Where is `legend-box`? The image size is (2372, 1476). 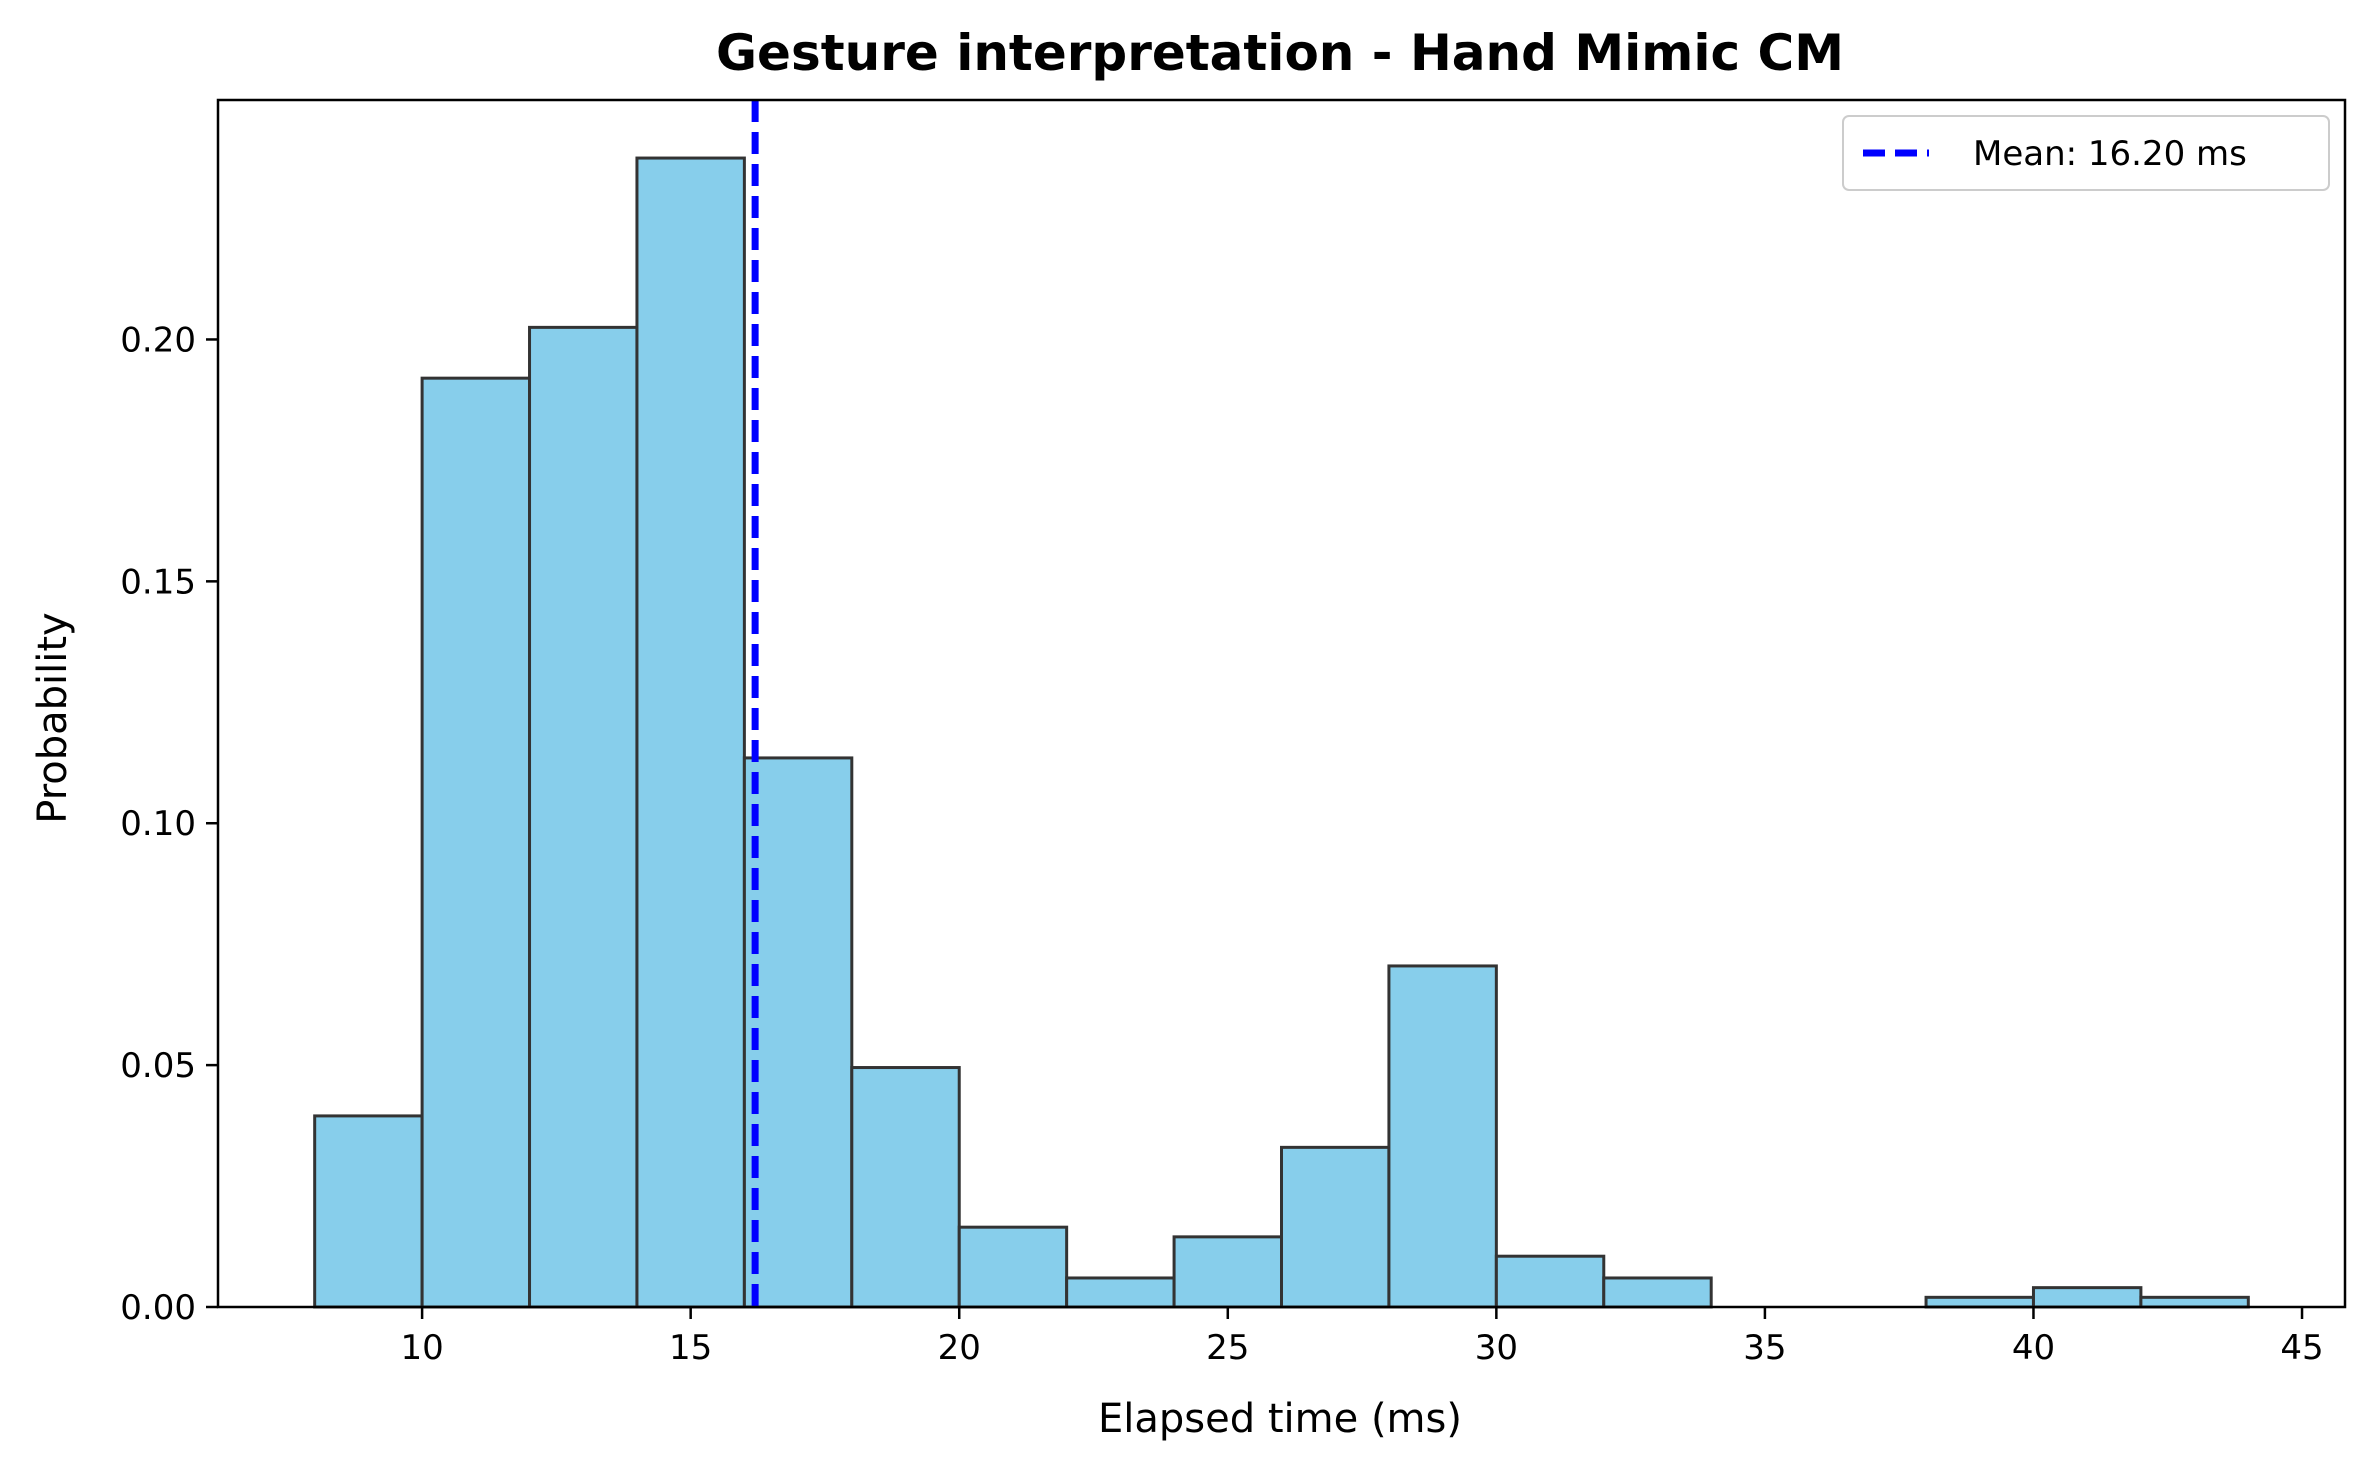
legend-box is located at coordinates (2086, 153).